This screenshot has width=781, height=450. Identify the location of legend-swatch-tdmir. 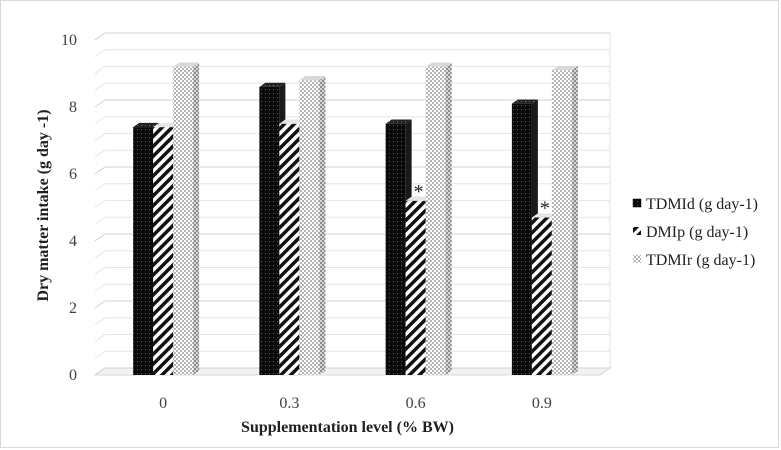
(637, 259).